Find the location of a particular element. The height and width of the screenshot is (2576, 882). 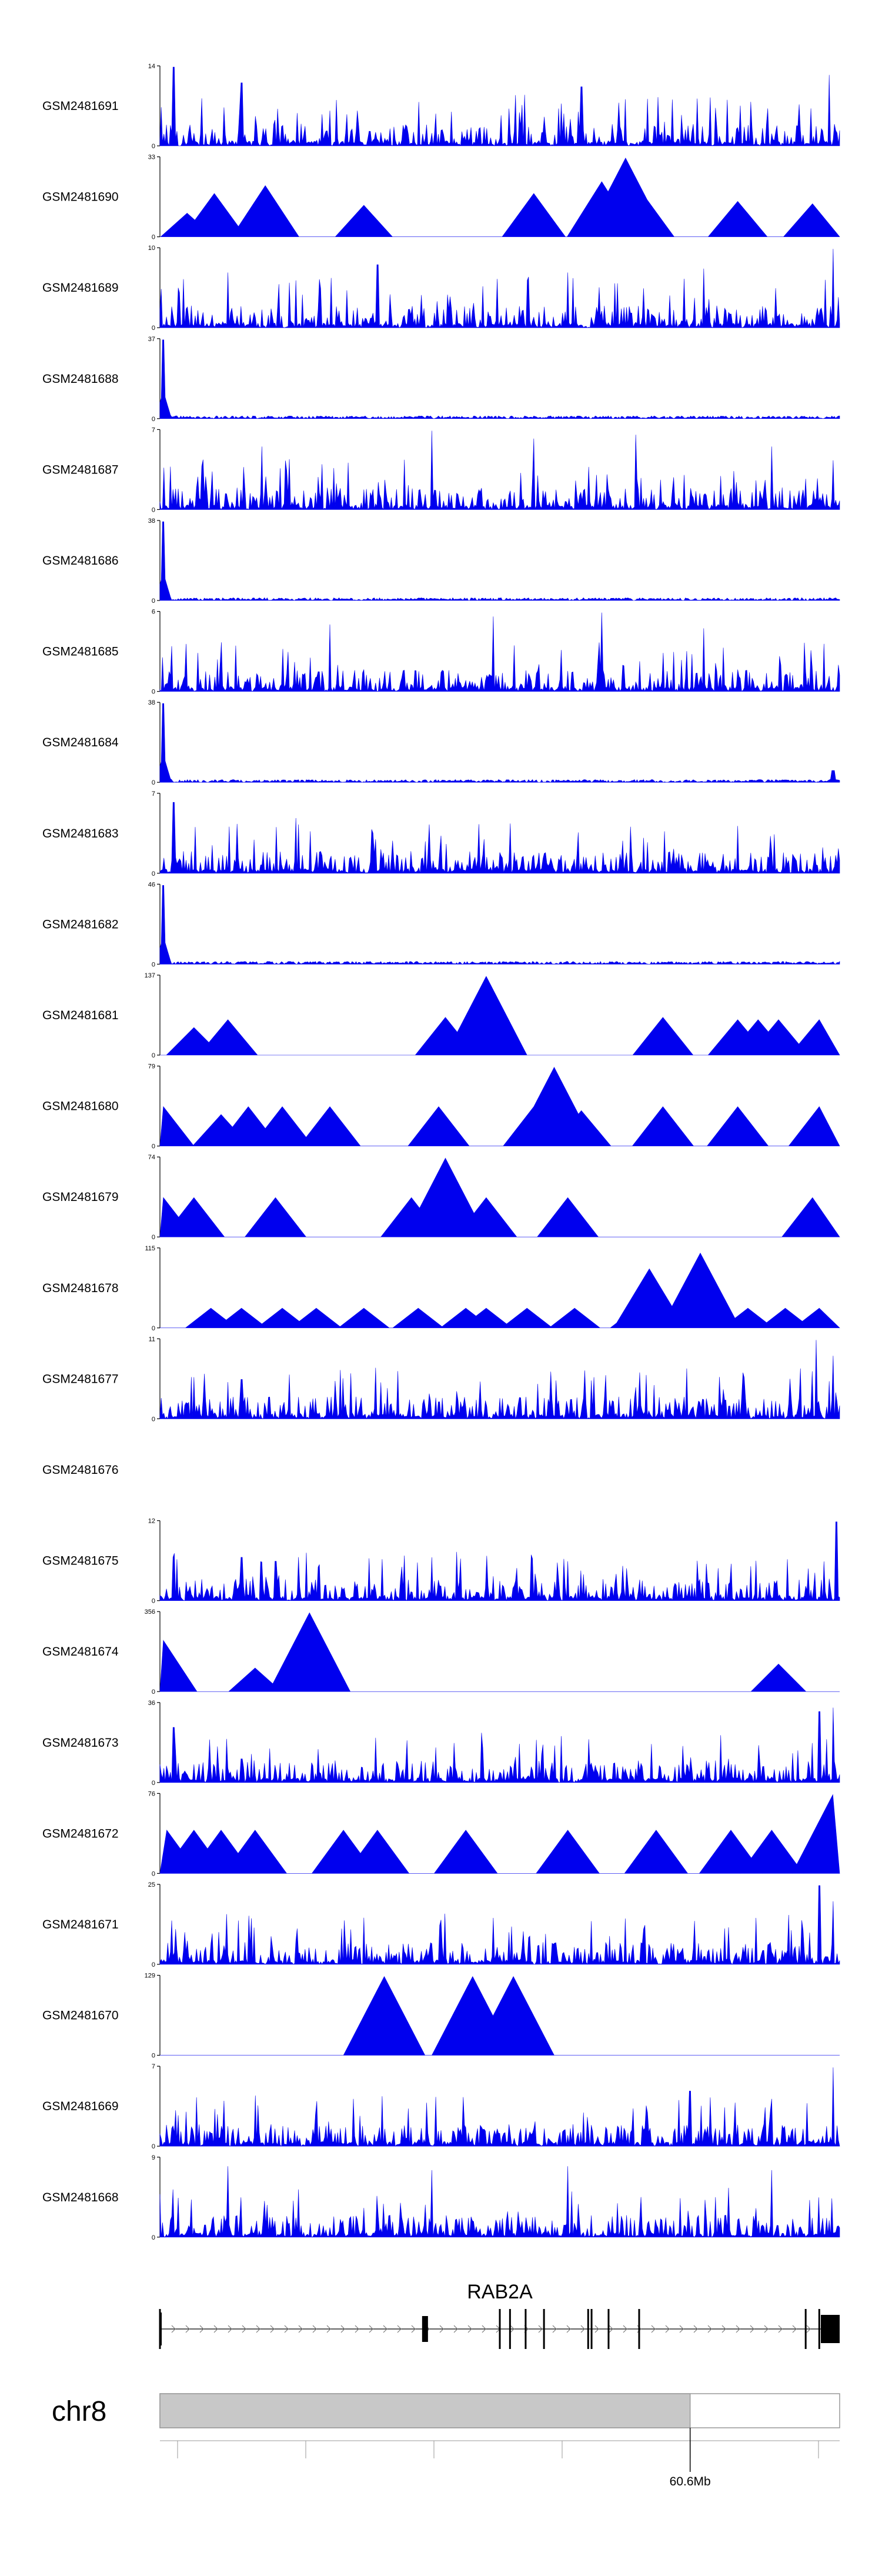

track-label: GSM2481691 is located at coordinates (80, 106).